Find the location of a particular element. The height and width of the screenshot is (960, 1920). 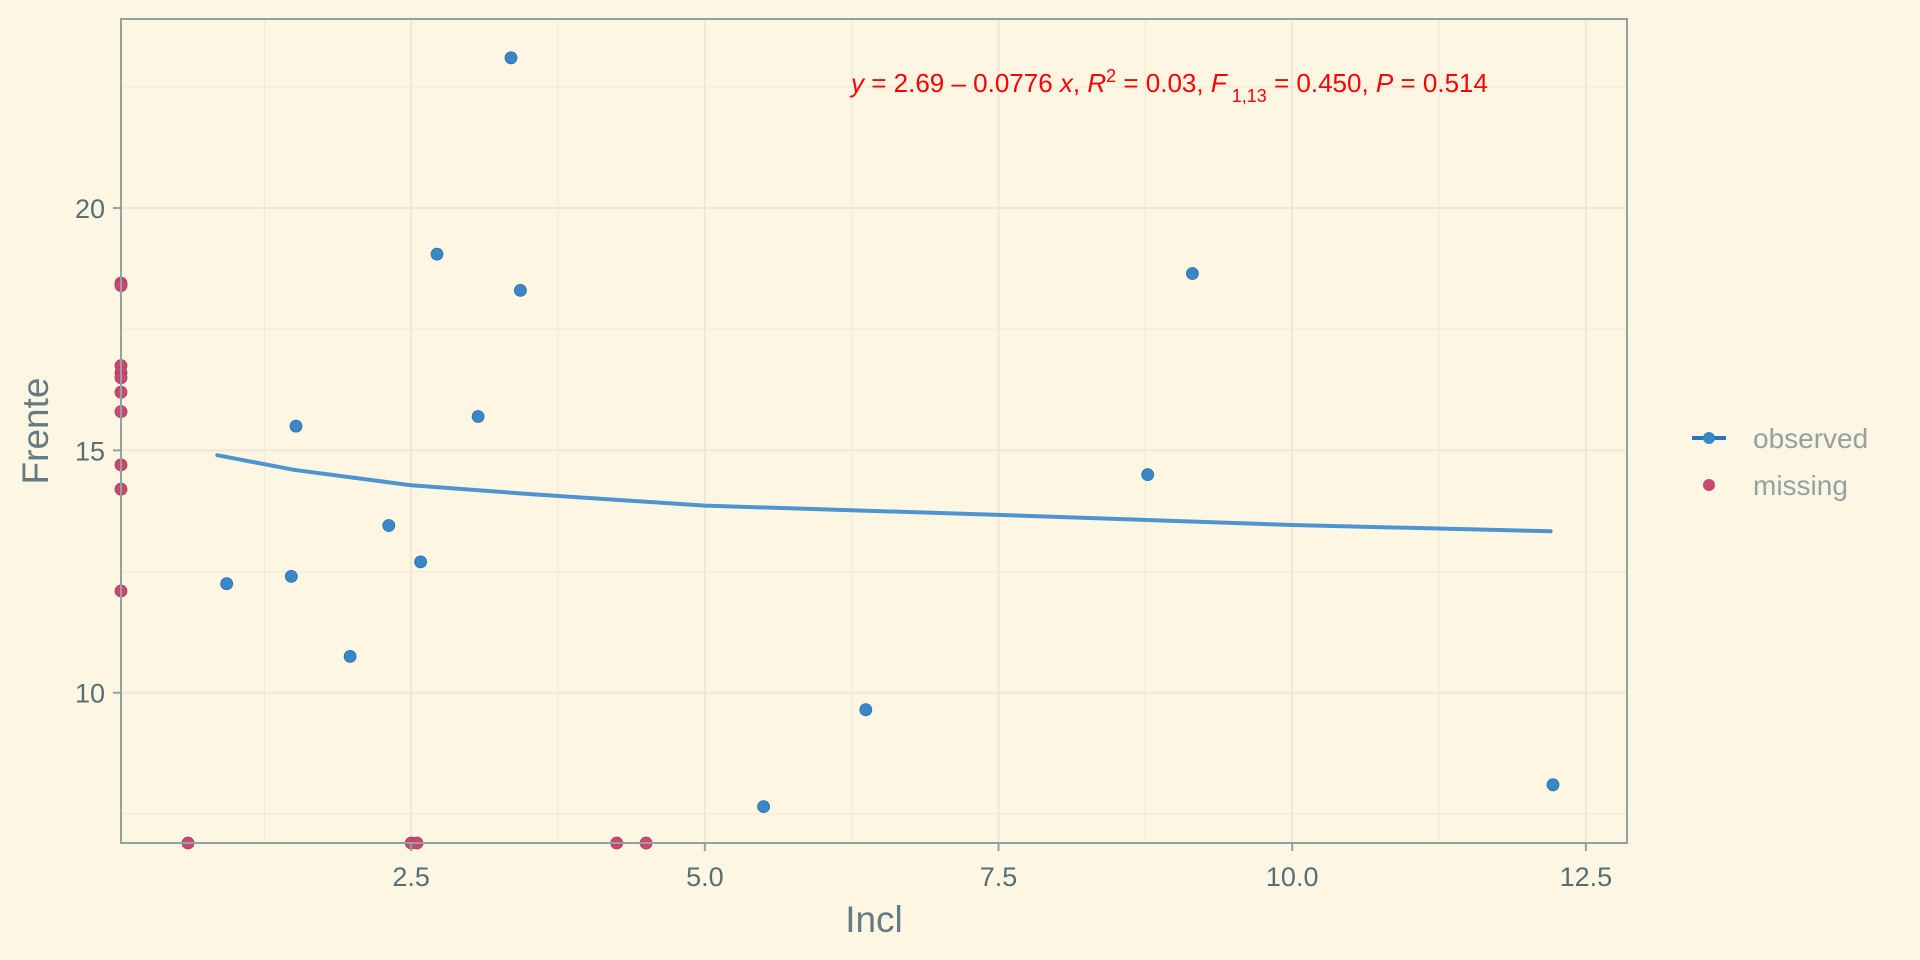

x-axis: 2.5 5.0 7.5 10.0 12.5 is located at coordinates (1002, 867).